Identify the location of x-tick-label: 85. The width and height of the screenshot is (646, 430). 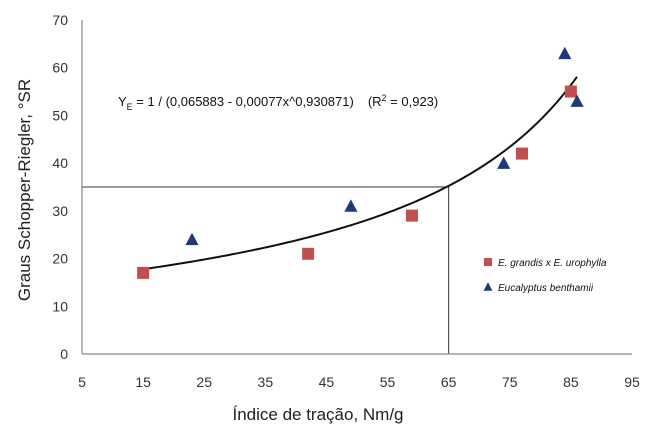
(571, 382).